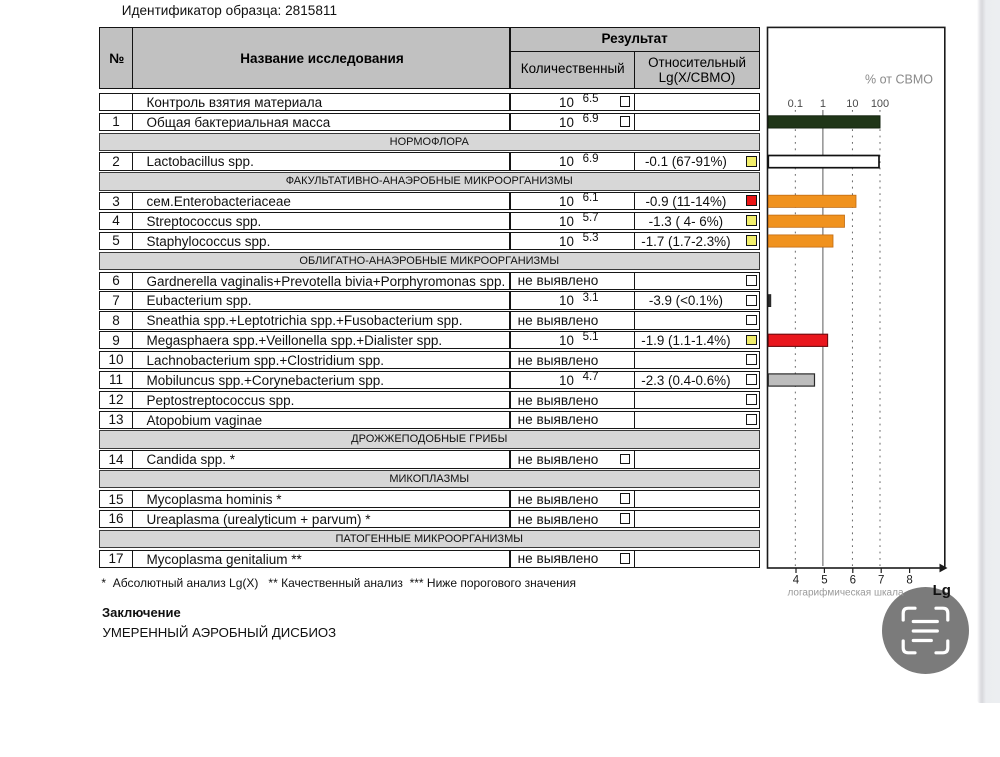  I want to click on svg-text: % от СВМО, so click(899, 80).